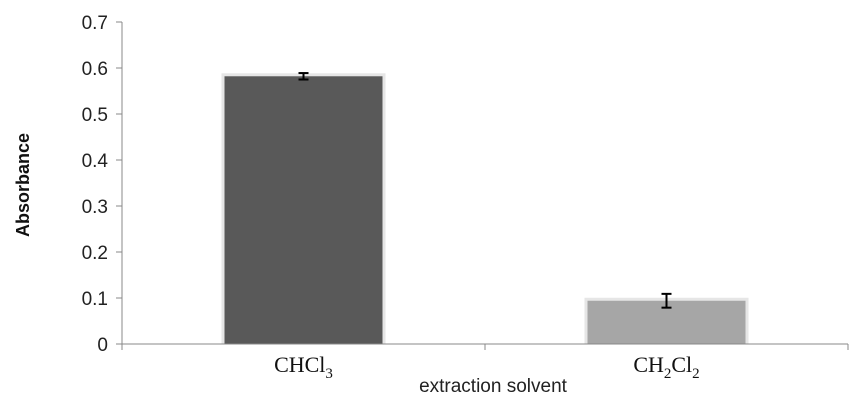 Image resolution: width=853 pixels, height=396 pixels. I want to click on x-axis-title: extraction solvent, so click(493, 386).